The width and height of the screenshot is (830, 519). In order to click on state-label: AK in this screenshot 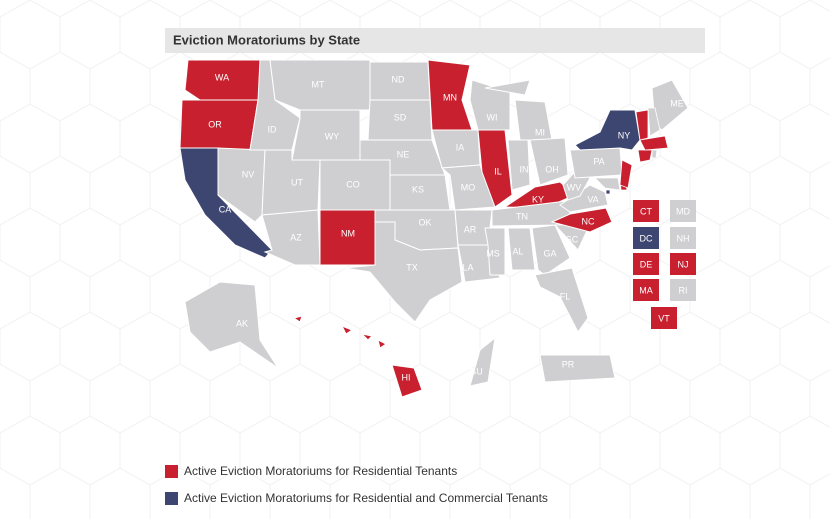, I will do `click(242, 323)`.